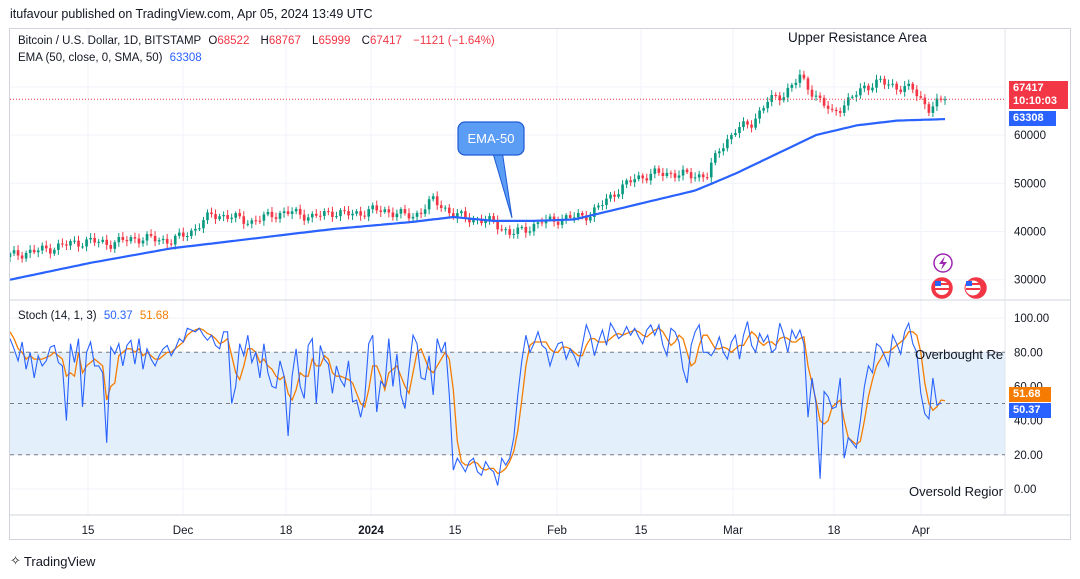  What do you see at coordinates (385, 41) in the screenshot?
I see `close-value: 67417` at bounding box center [385, 41].